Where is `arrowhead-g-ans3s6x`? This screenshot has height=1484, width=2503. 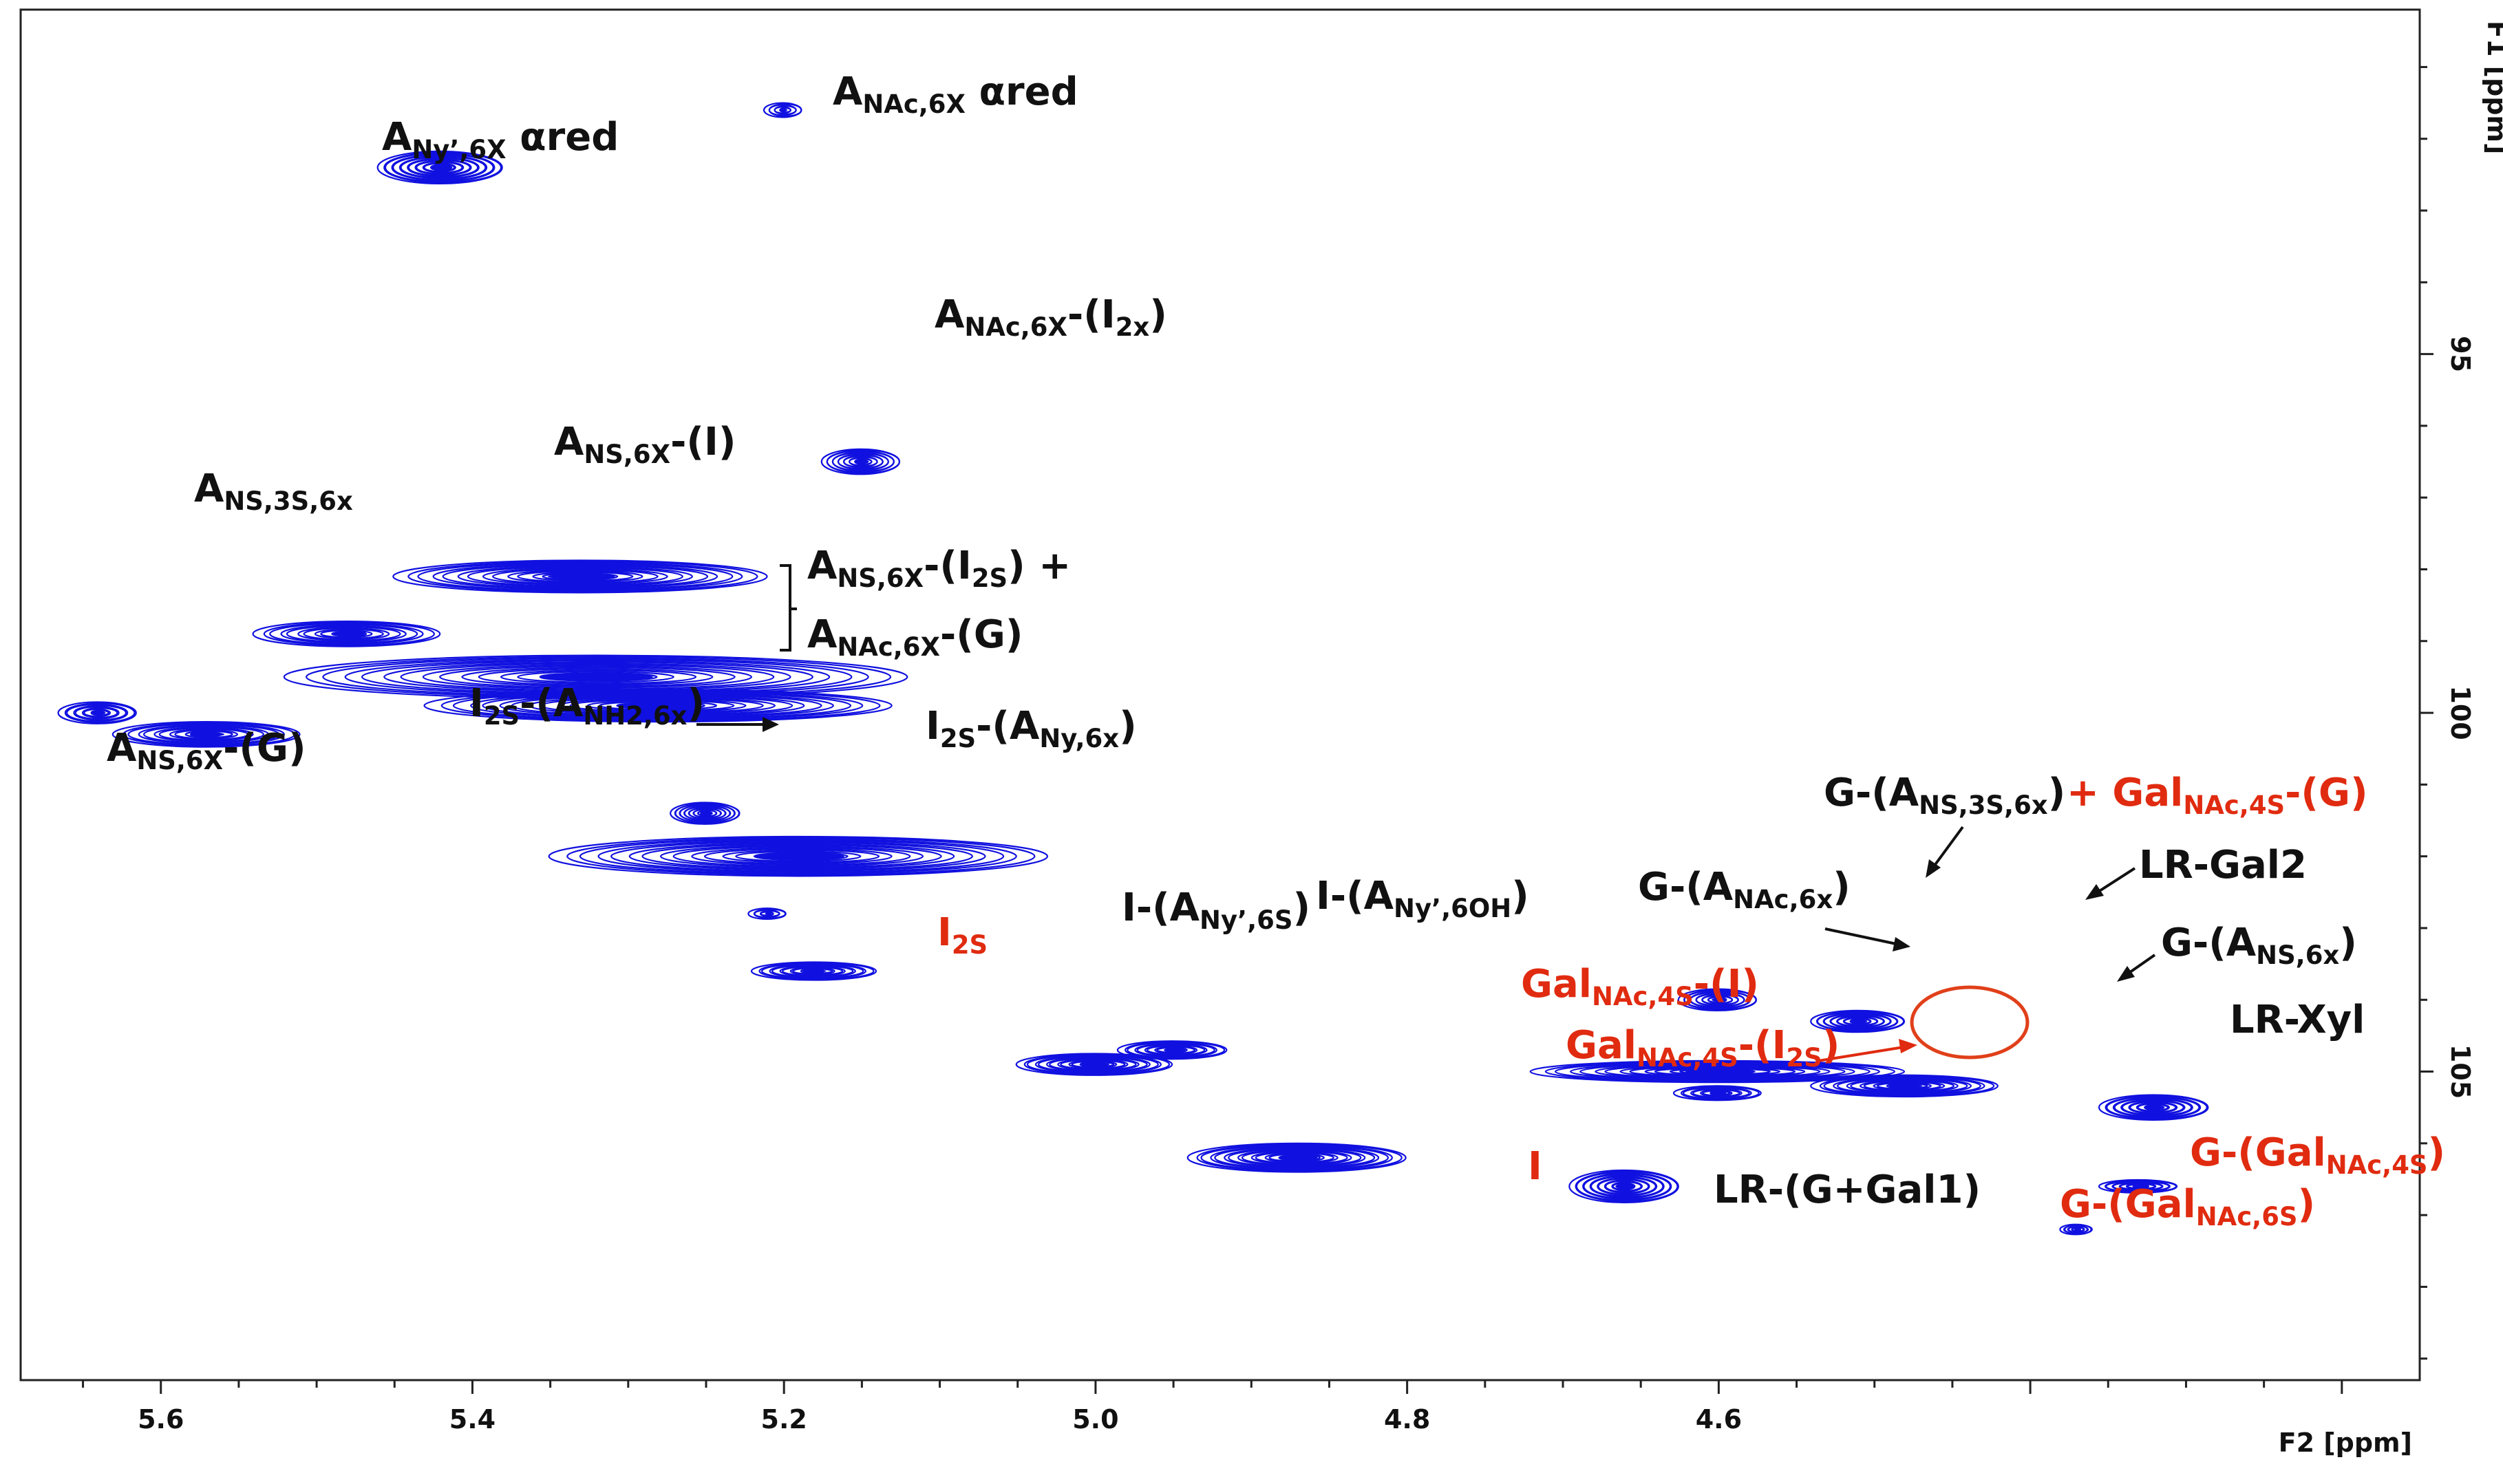 arrowhead-g-ans3s6x is located at coordinates (1933, 868).